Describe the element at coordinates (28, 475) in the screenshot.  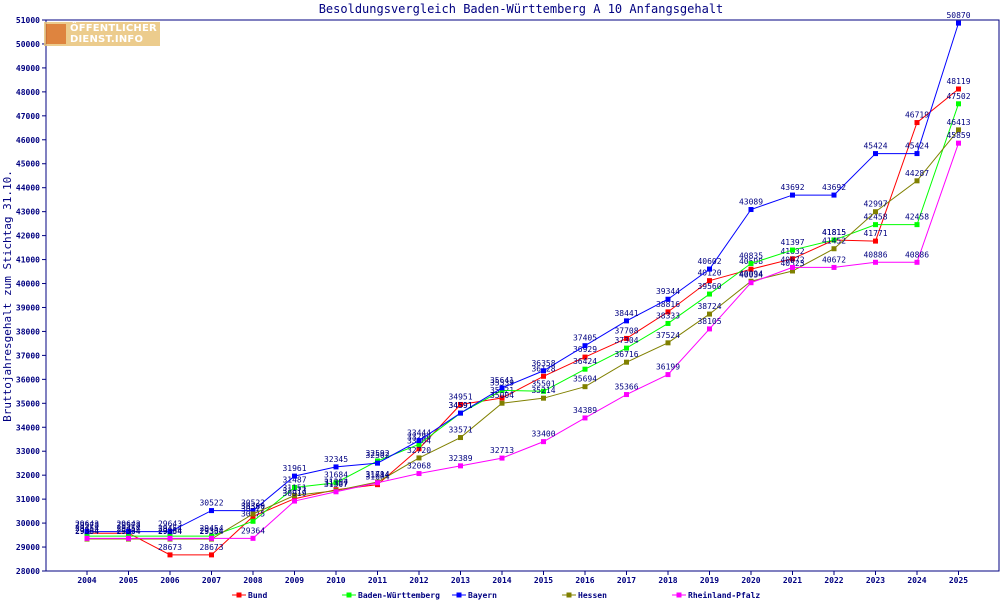
I see `y-tick-label: 32000` at that location.